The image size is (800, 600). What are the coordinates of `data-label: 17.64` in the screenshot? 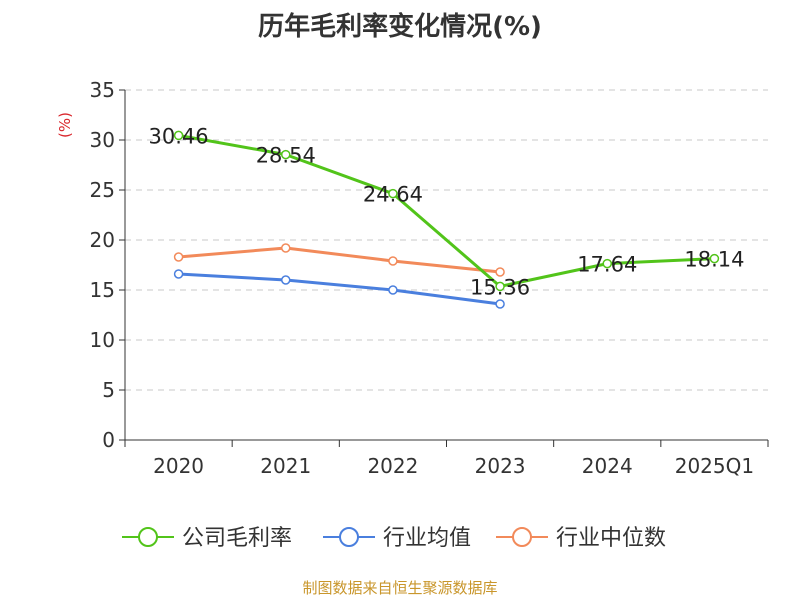 It's located at (607, 265).